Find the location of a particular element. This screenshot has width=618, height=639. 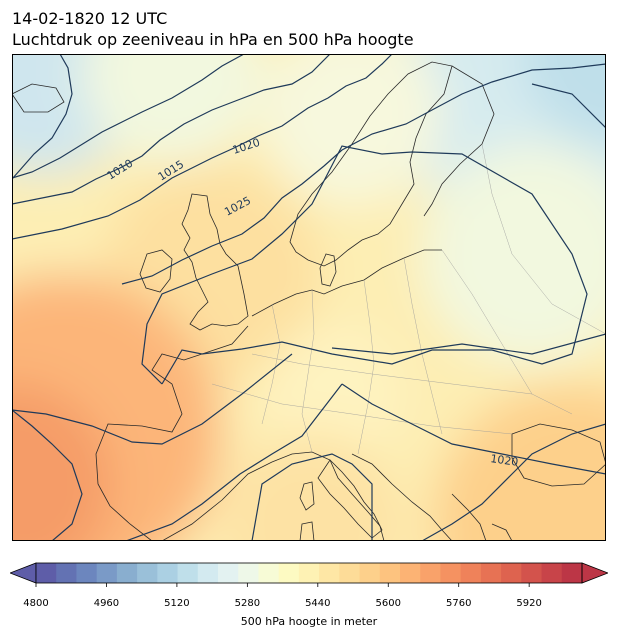

chart-title-date: 14-02-1820 12 UTC is located at coordinates (90, 18).